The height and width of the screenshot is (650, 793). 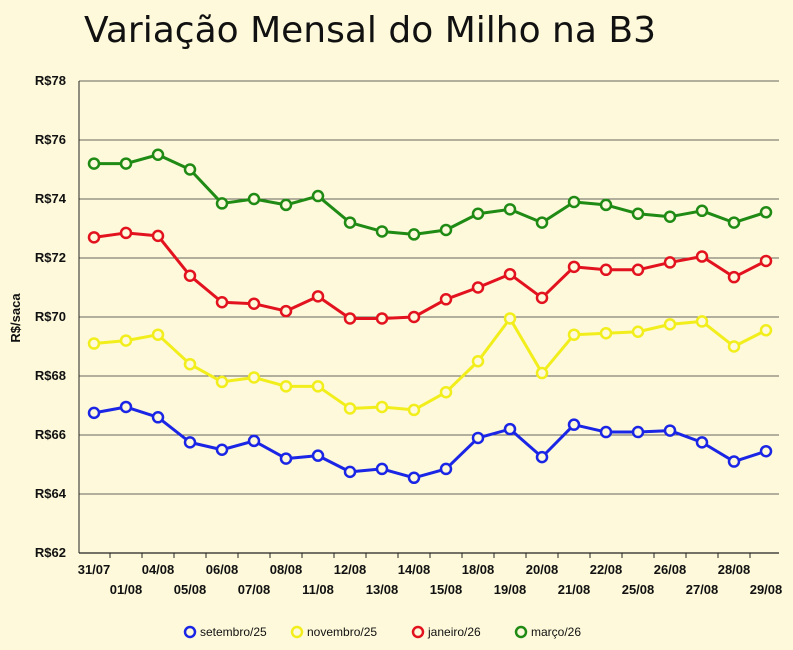 I want to click on y-tick-label: R$78, so click(x=50, y=80).